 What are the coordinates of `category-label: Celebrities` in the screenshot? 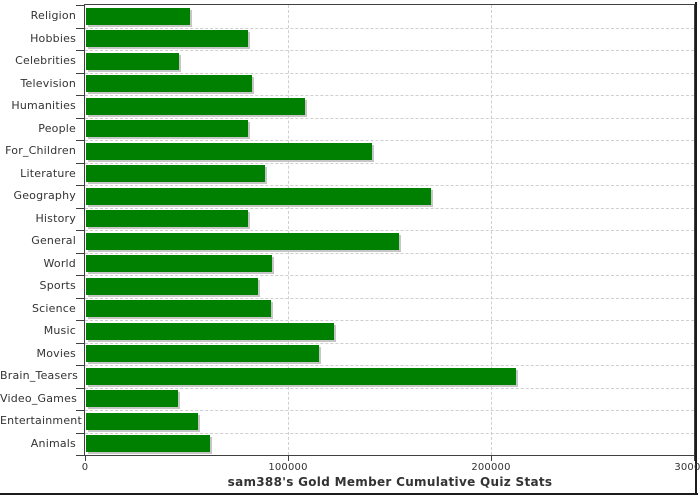 It's located at (45, 60).